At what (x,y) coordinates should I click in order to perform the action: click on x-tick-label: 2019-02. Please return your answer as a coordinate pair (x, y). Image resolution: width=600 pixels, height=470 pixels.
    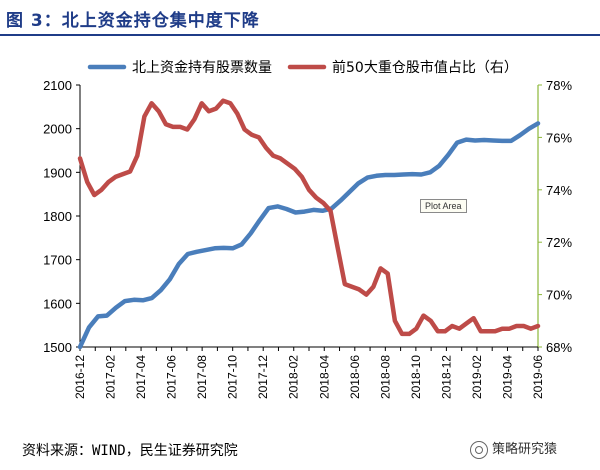
    Looking at the image, I should click on (477, 377).